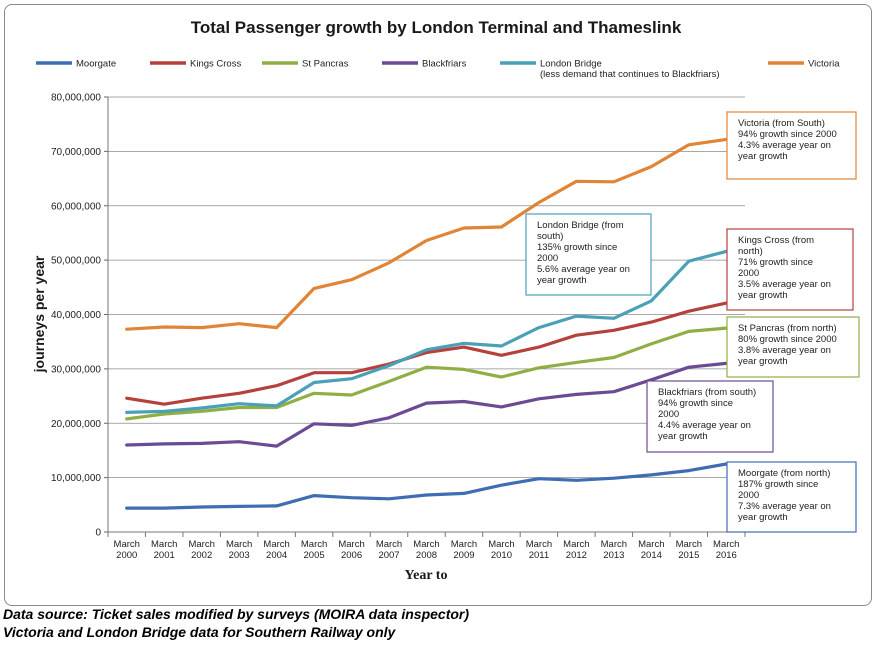 This screenshot has width=874, height=652. Describe the element at coordinates (76, 478) in the screenshot. I see `y-tick-label: 10,000,000` at that location.